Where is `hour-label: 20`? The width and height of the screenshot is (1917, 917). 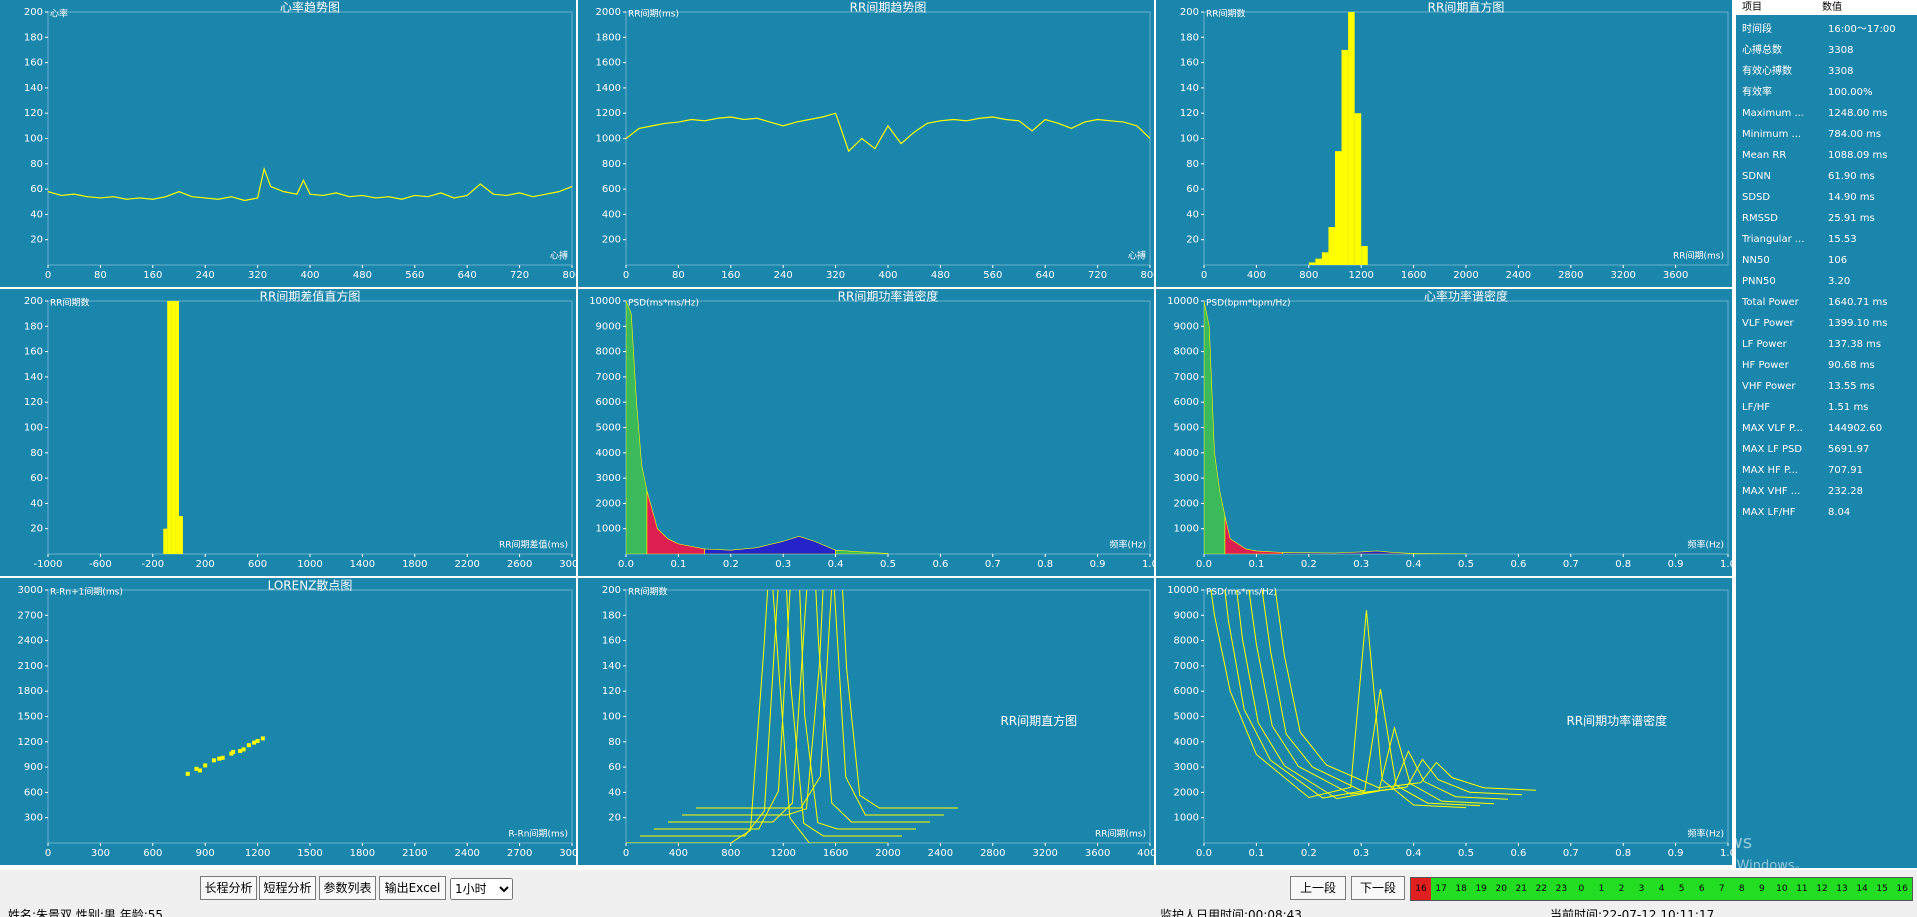 hour-label: 20 is located at coordinates (1501, 889).